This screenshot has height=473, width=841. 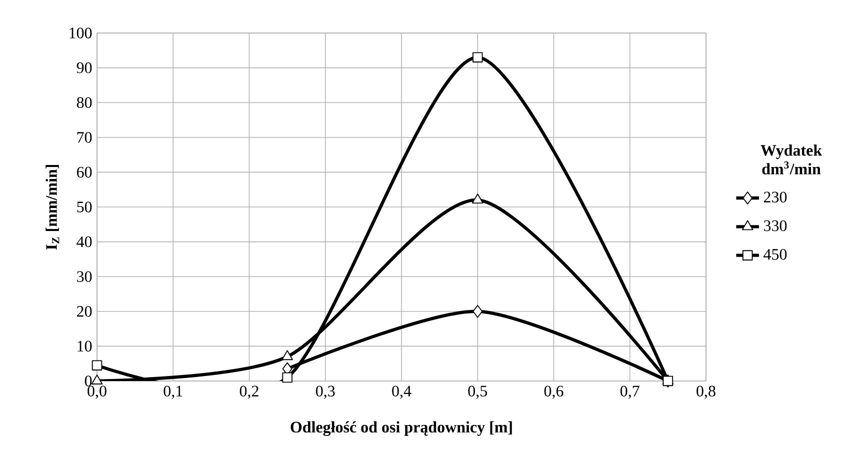 What do you see at coordinates (53, 207) in the screenshot?
I see `y-axis-title: I$_{Z}$ [mm/min]` at bounding box center [53, 207].